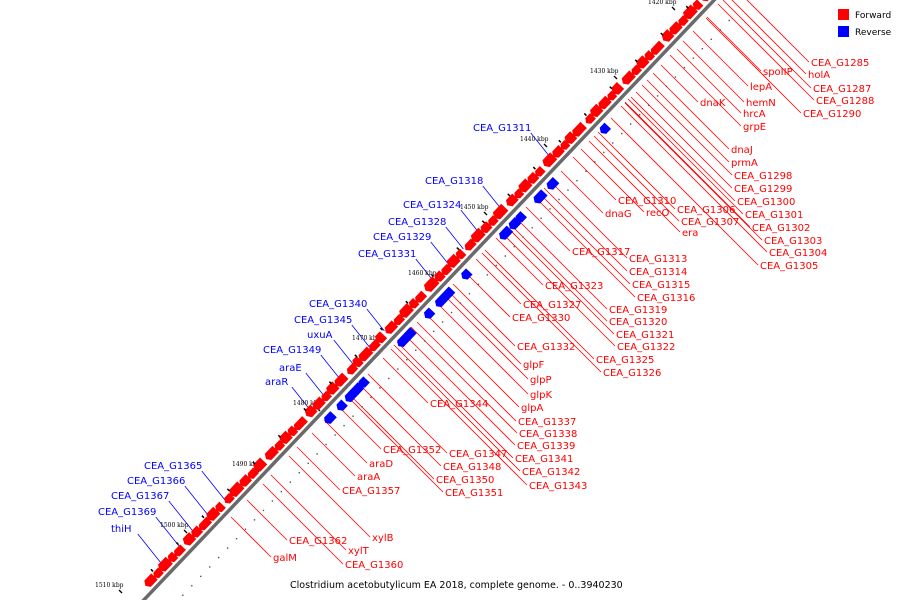 The height and width of the screenshot is (600, 900). I want to click on gene-label-araa: araA, so click(368, 477).